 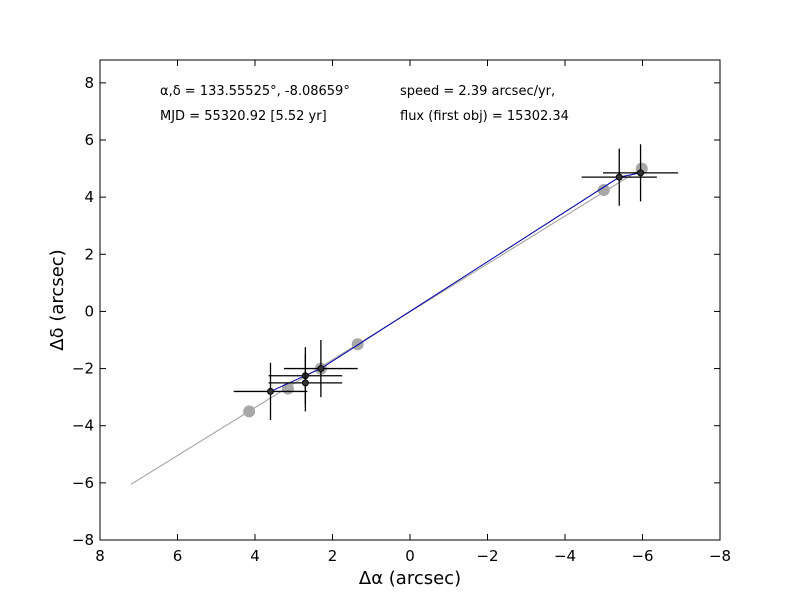 I want to click on annotation-flux: flux (first obj) = 15302.34, so click(x=484, y=116).